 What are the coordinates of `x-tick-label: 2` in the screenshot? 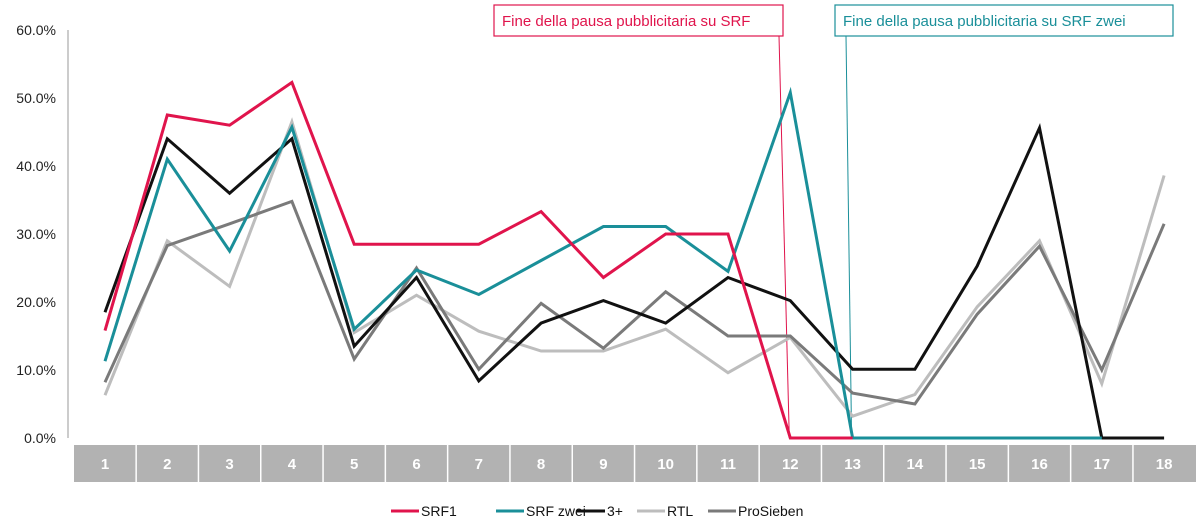 It's located at (167, 464).